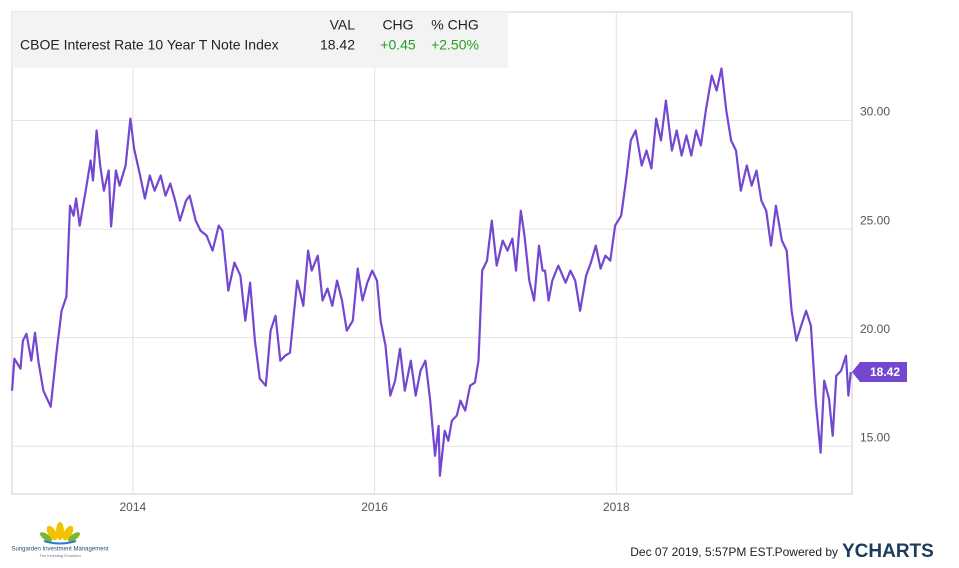 The image size is (959, 568). Describe the element at coordinates (885, 372) in the screenshot. I see `last-value-label: 18.42` at that location.